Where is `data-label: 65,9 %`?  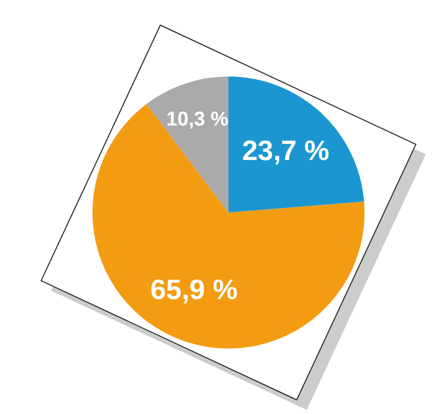
data-label: 65,9 % is located at coordinates (194, 289).